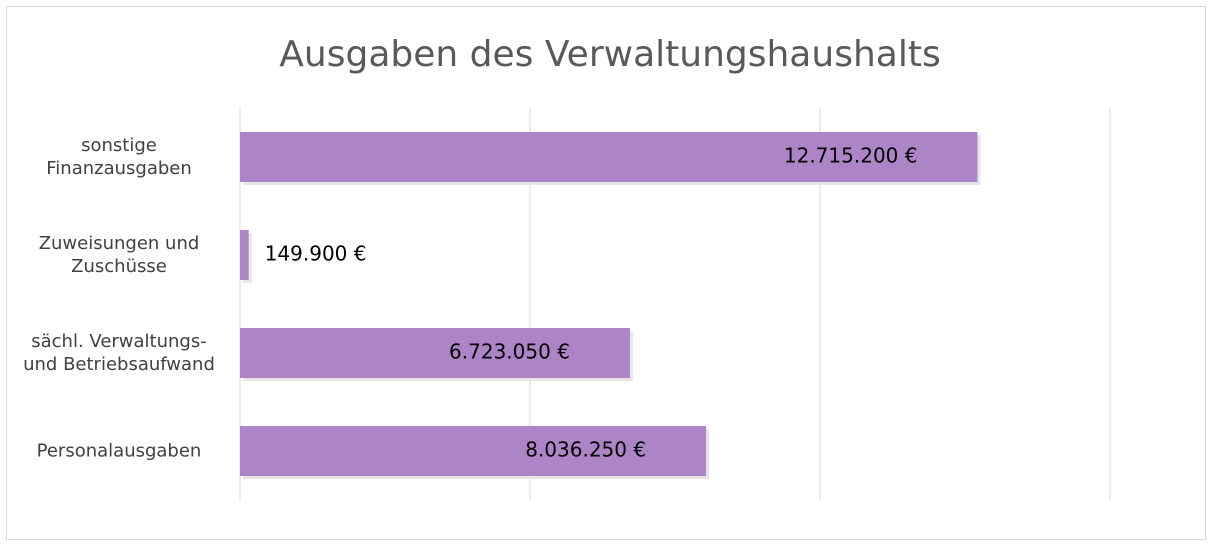  What do you see at coordinates (119, 255) in the screenshot?
I see `y-tick-label: Zuweisungen und Zuschüsse` at bounding box center [119, 255].